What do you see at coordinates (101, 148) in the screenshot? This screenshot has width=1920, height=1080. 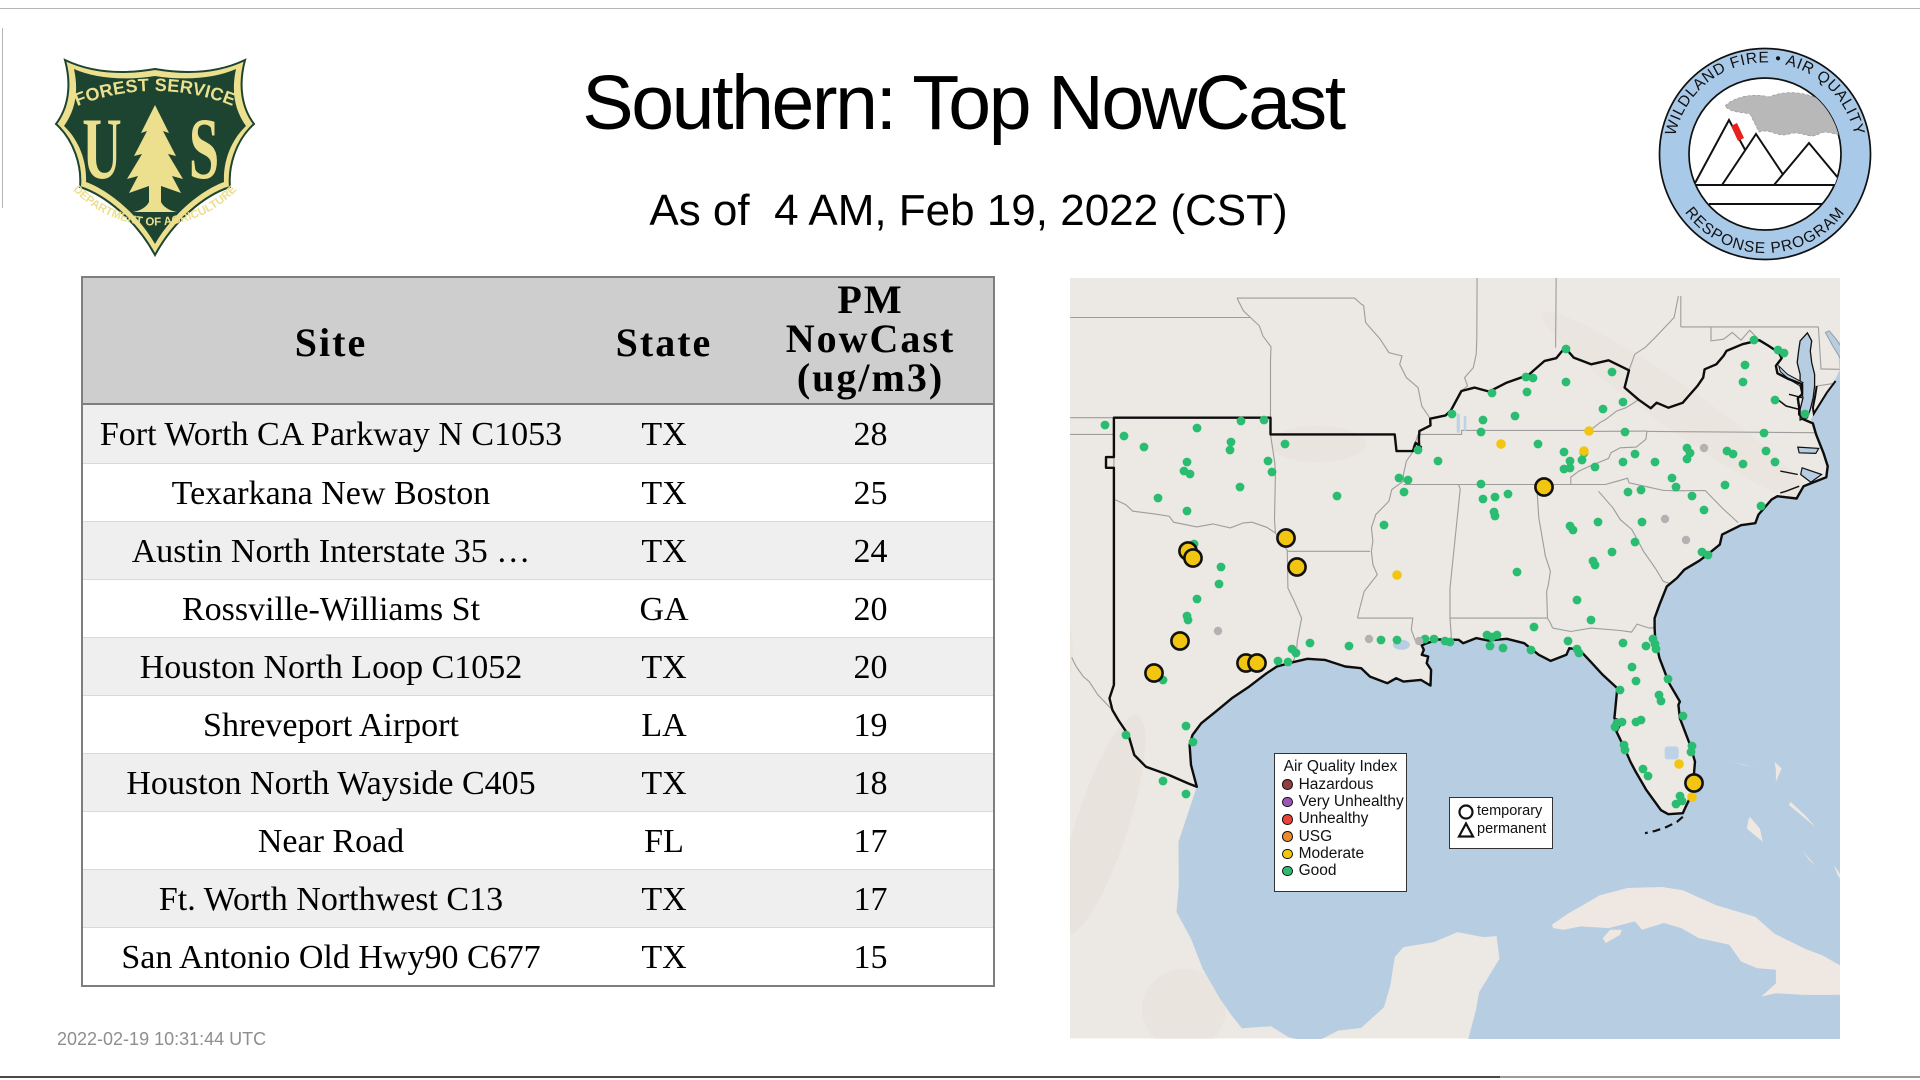 I see `svg-text: U` at bounding box center [101, 148].